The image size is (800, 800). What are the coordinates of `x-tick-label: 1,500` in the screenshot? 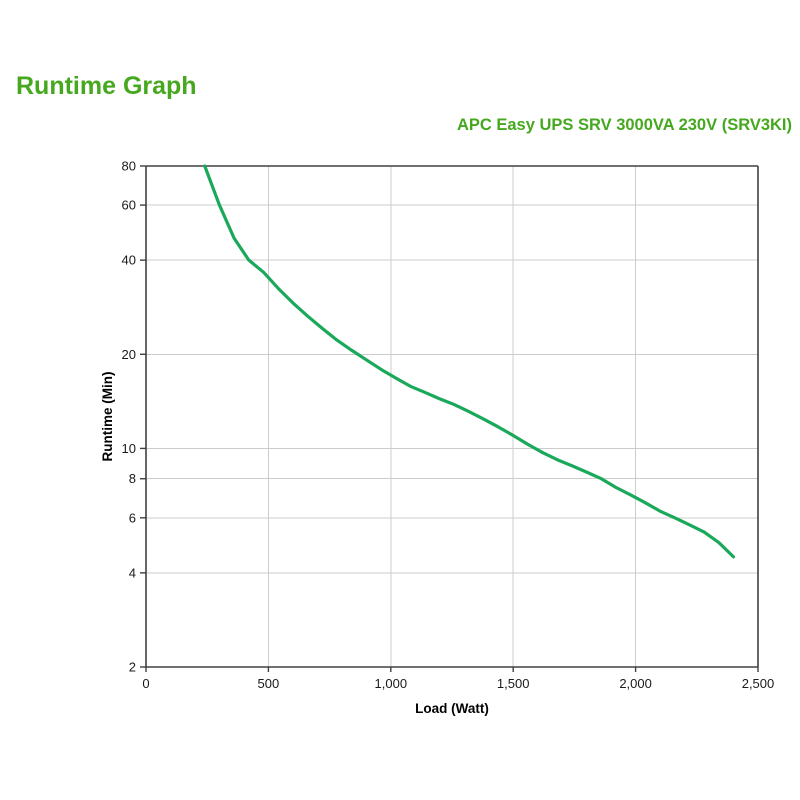 It's located at (513, 683).